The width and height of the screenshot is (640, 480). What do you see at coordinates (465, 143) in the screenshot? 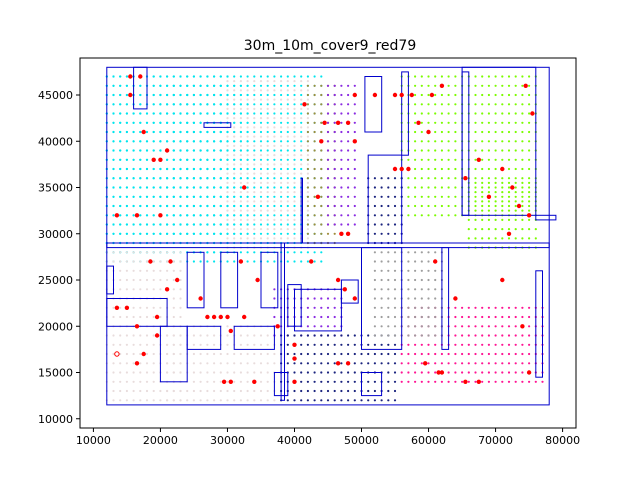
I see `wall-segment` at bounding box center [465, 143].